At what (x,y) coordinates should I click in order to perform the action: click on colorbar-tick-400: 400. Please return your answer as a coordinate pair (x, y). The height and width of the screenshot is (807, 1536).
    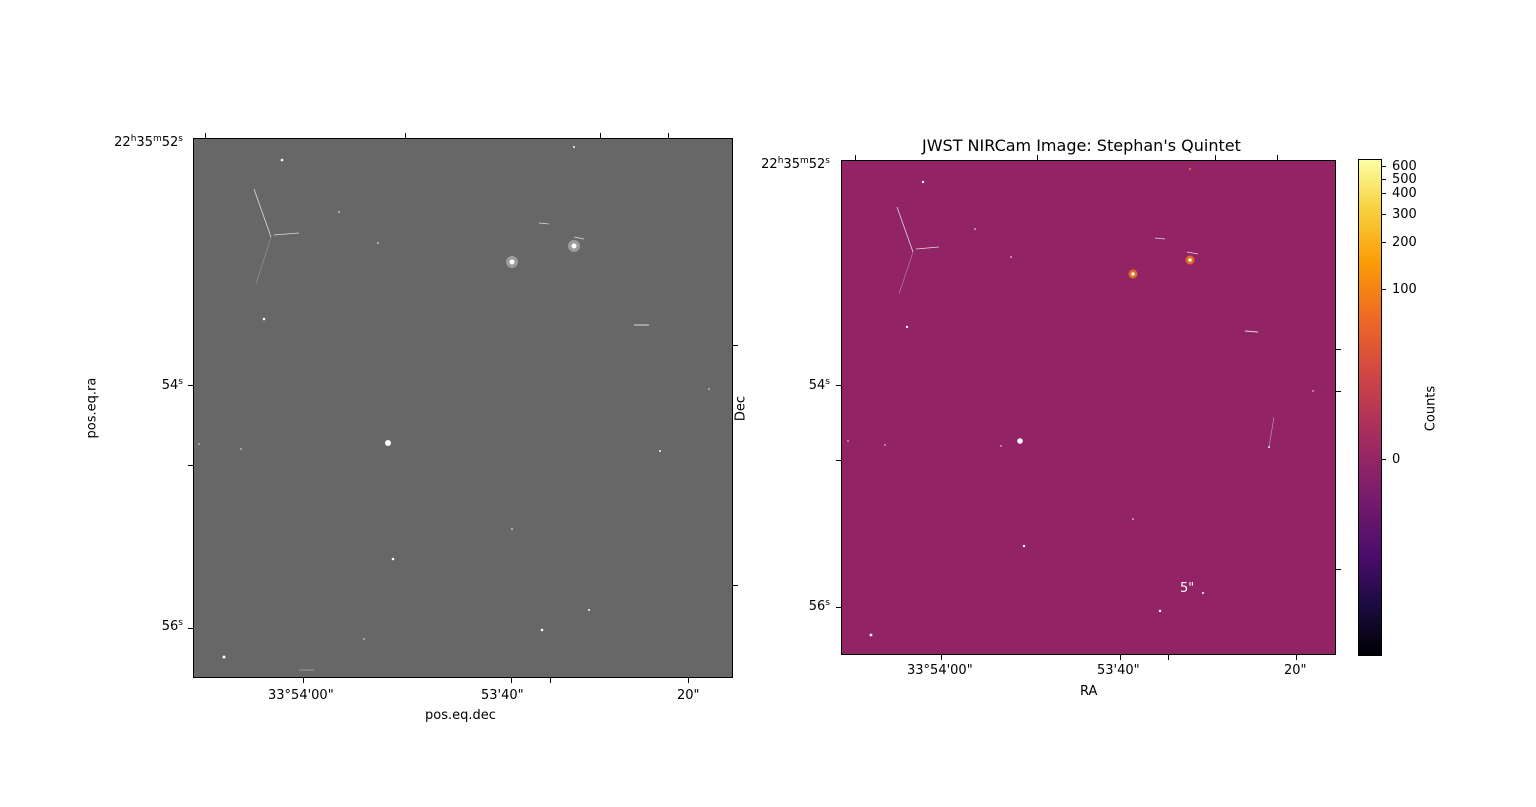
    Looking at the image, I should click on (1404, 193).